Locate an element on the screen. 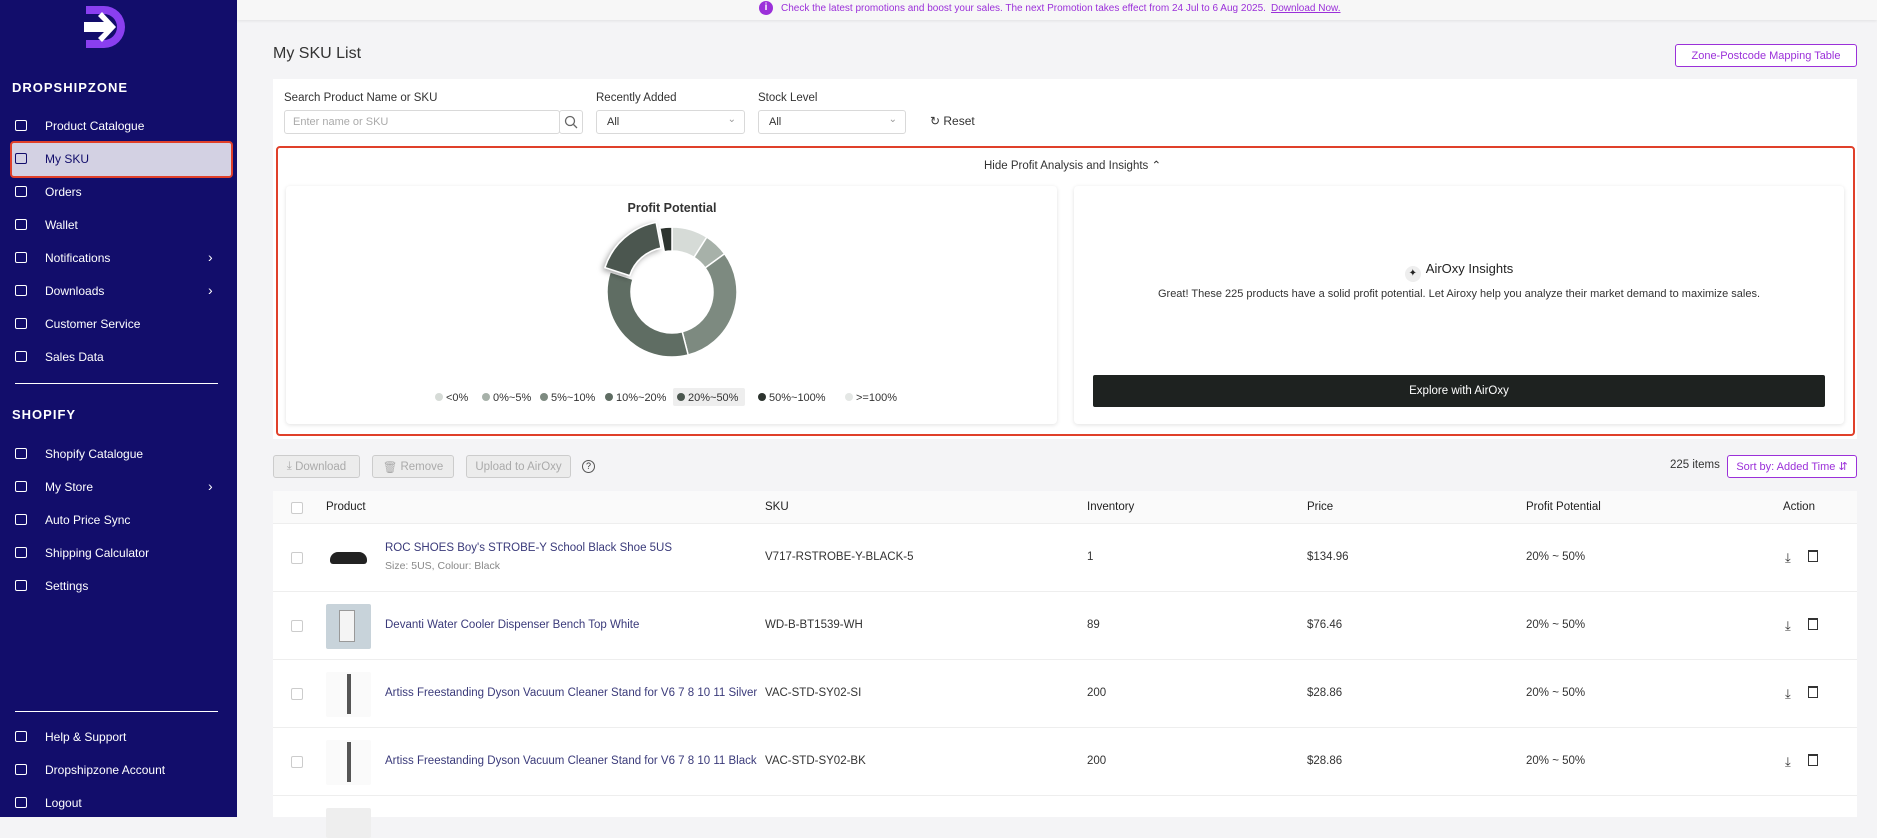 The width and height of the screenshot is (1877, 838). legend-label: 20%~50% is located at coordinates (713, 398).